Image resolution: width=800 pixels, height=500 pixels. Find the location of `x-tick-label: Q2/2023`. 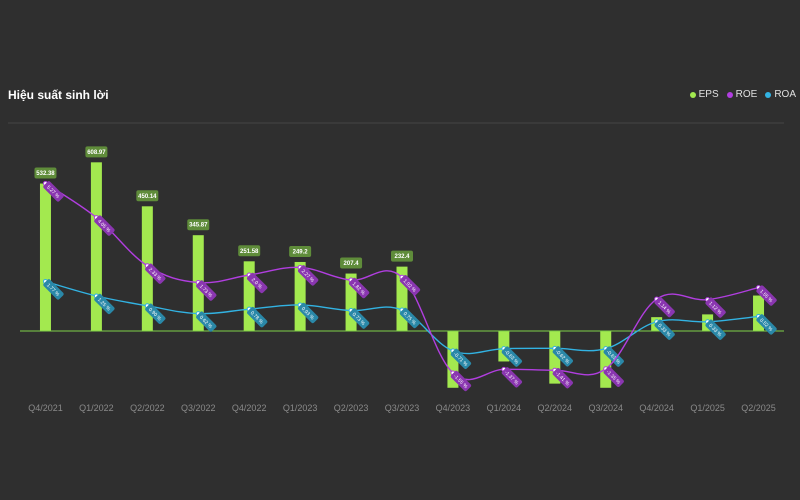

x-tick-label: Q2/2023 is located at coordinates (351, 408).